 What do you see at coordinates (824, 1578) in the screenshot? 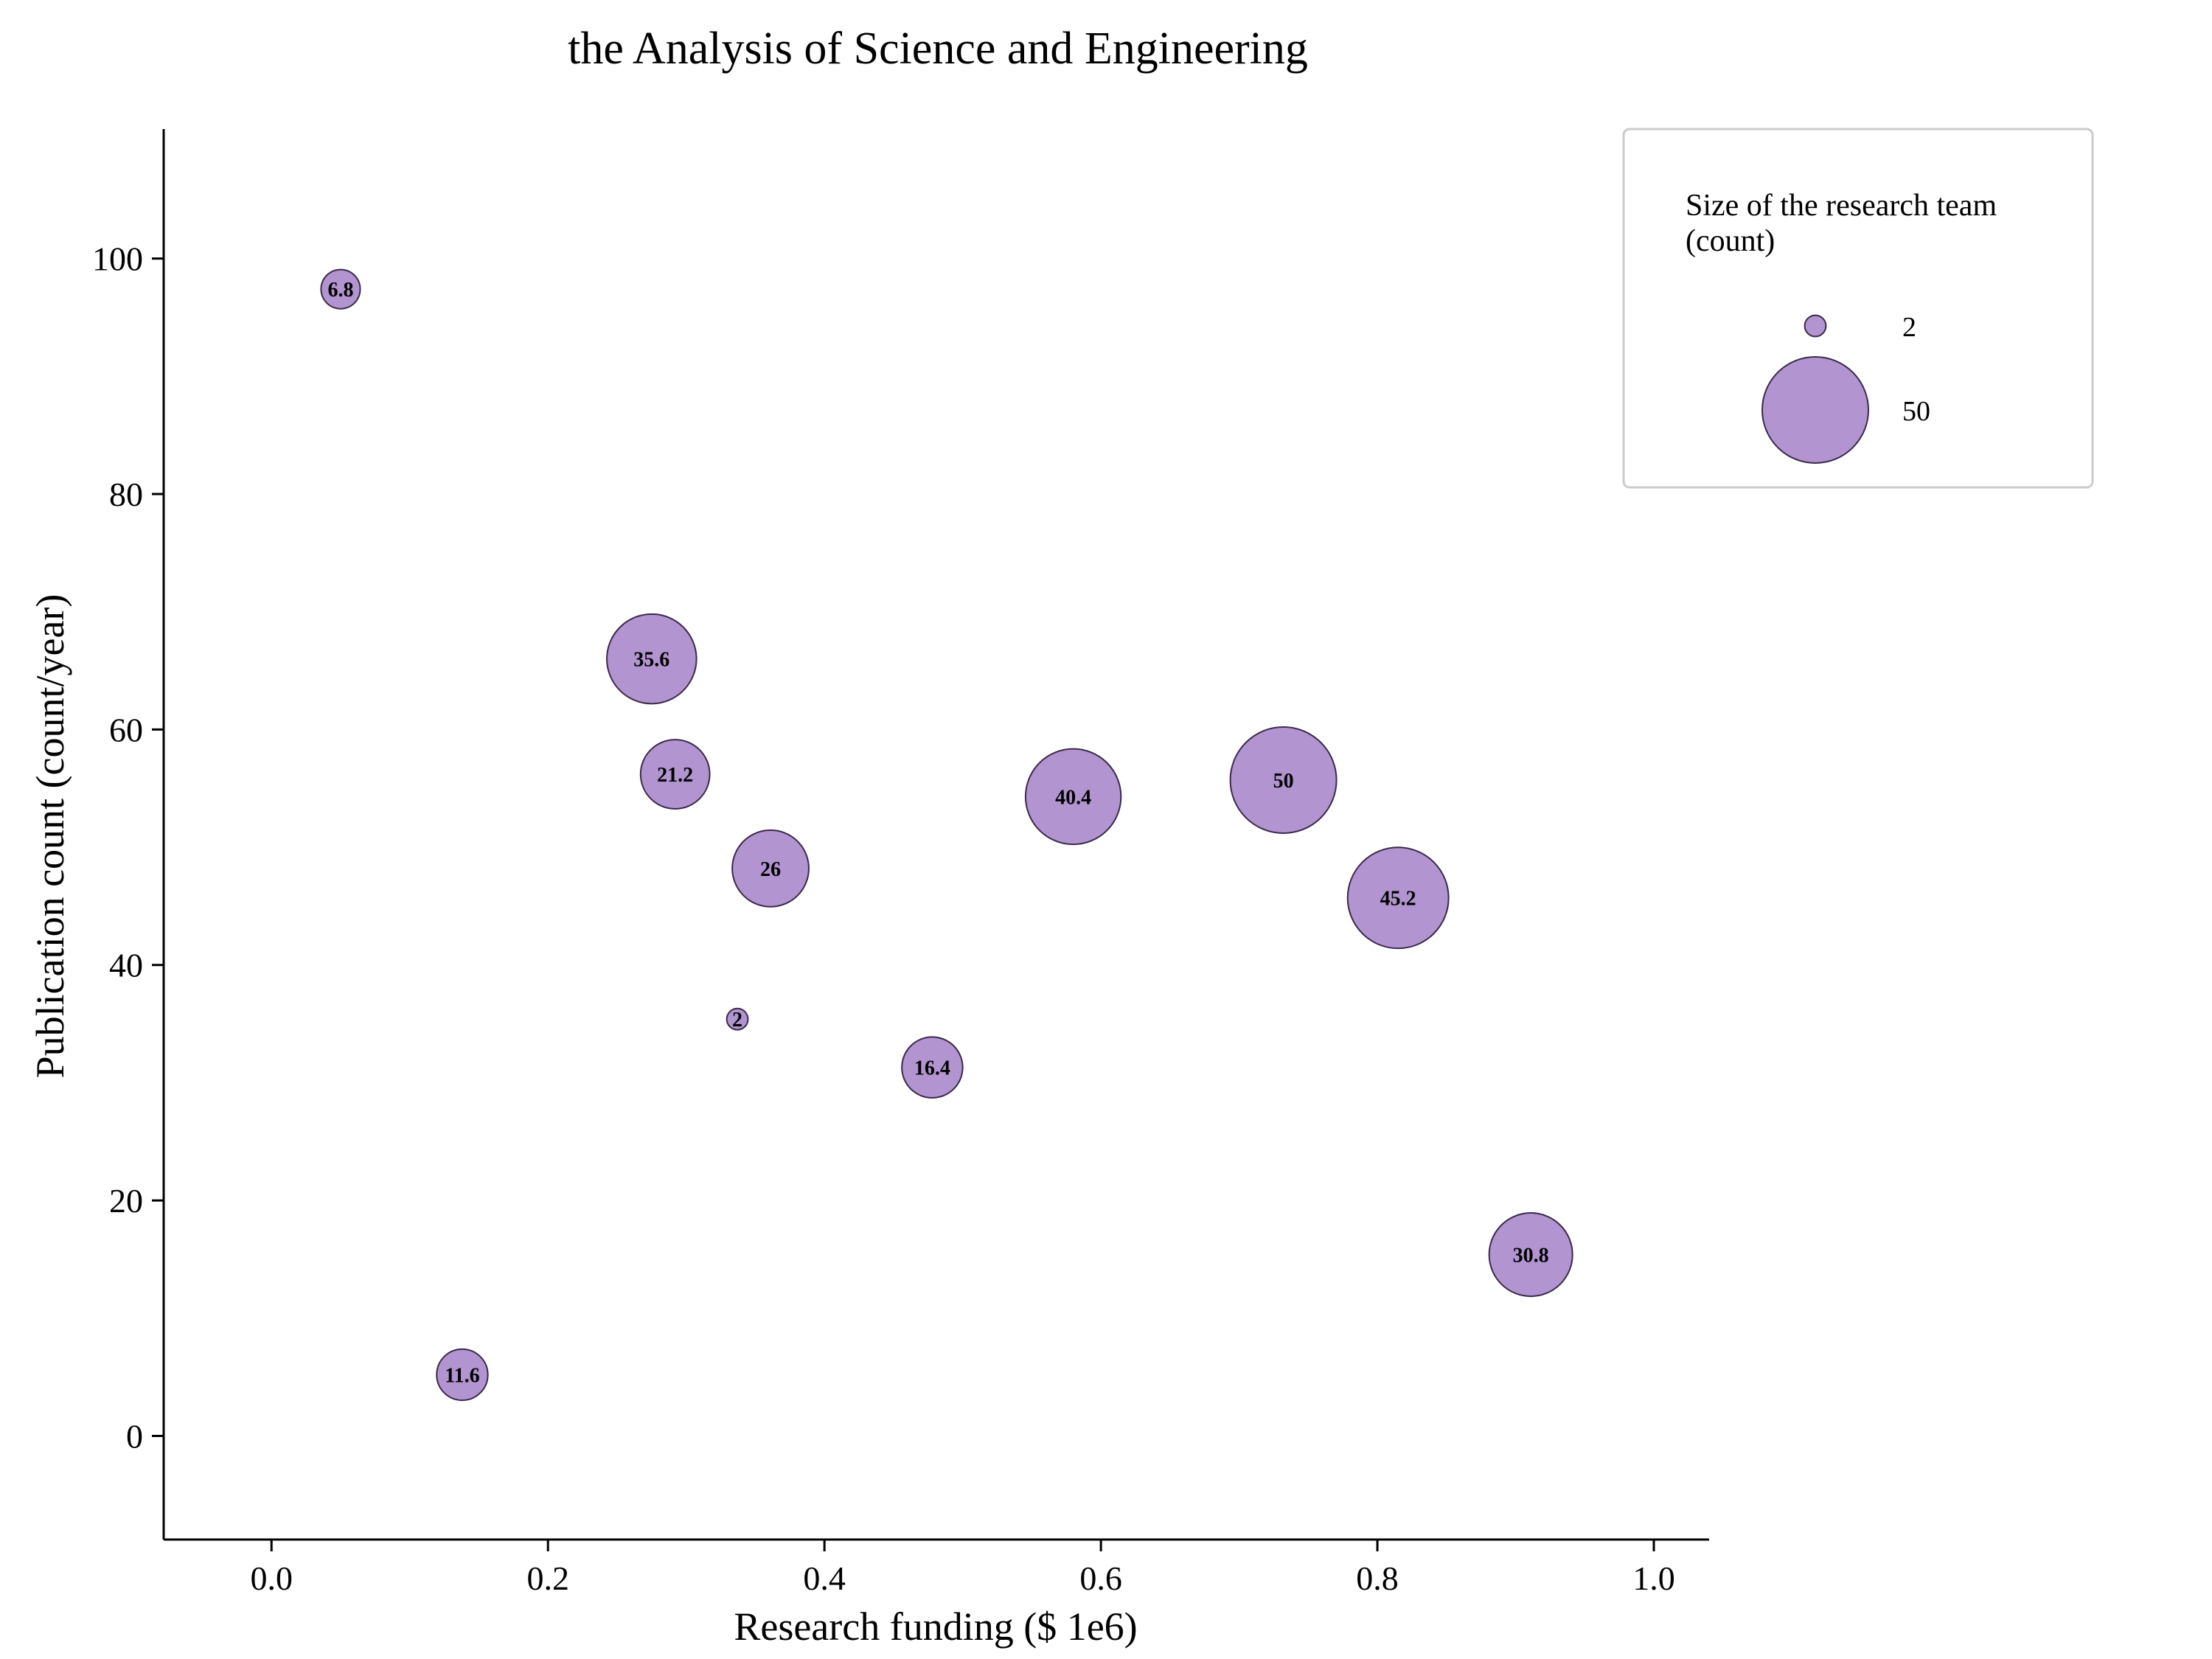
I see `x-tick-label: 0.4` at bounding box center [824, 1578].